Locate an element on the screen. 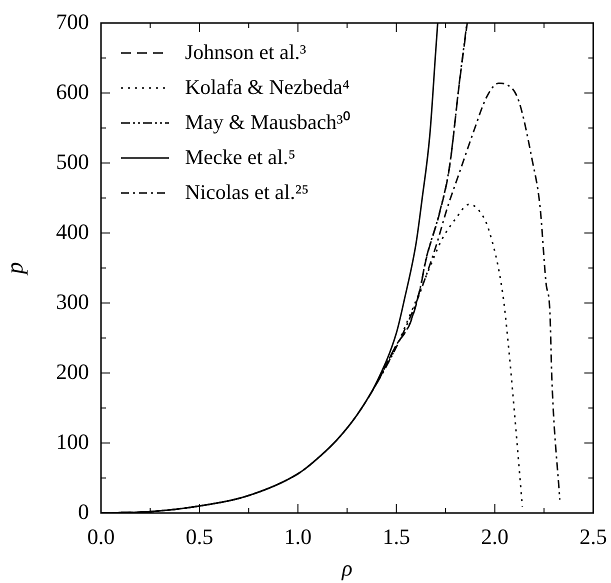 The width and height of the screenshot is (611, 583). y-tick-label: 600 is located at coordinates (72, 91).